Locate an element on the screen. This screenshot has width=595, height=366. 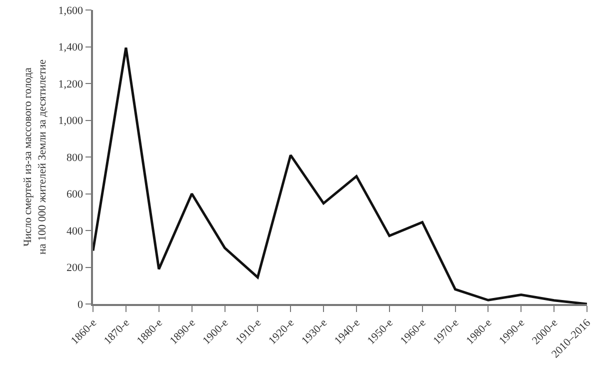
y-tick-label: 1,000 is located at coordinates (71, 121).